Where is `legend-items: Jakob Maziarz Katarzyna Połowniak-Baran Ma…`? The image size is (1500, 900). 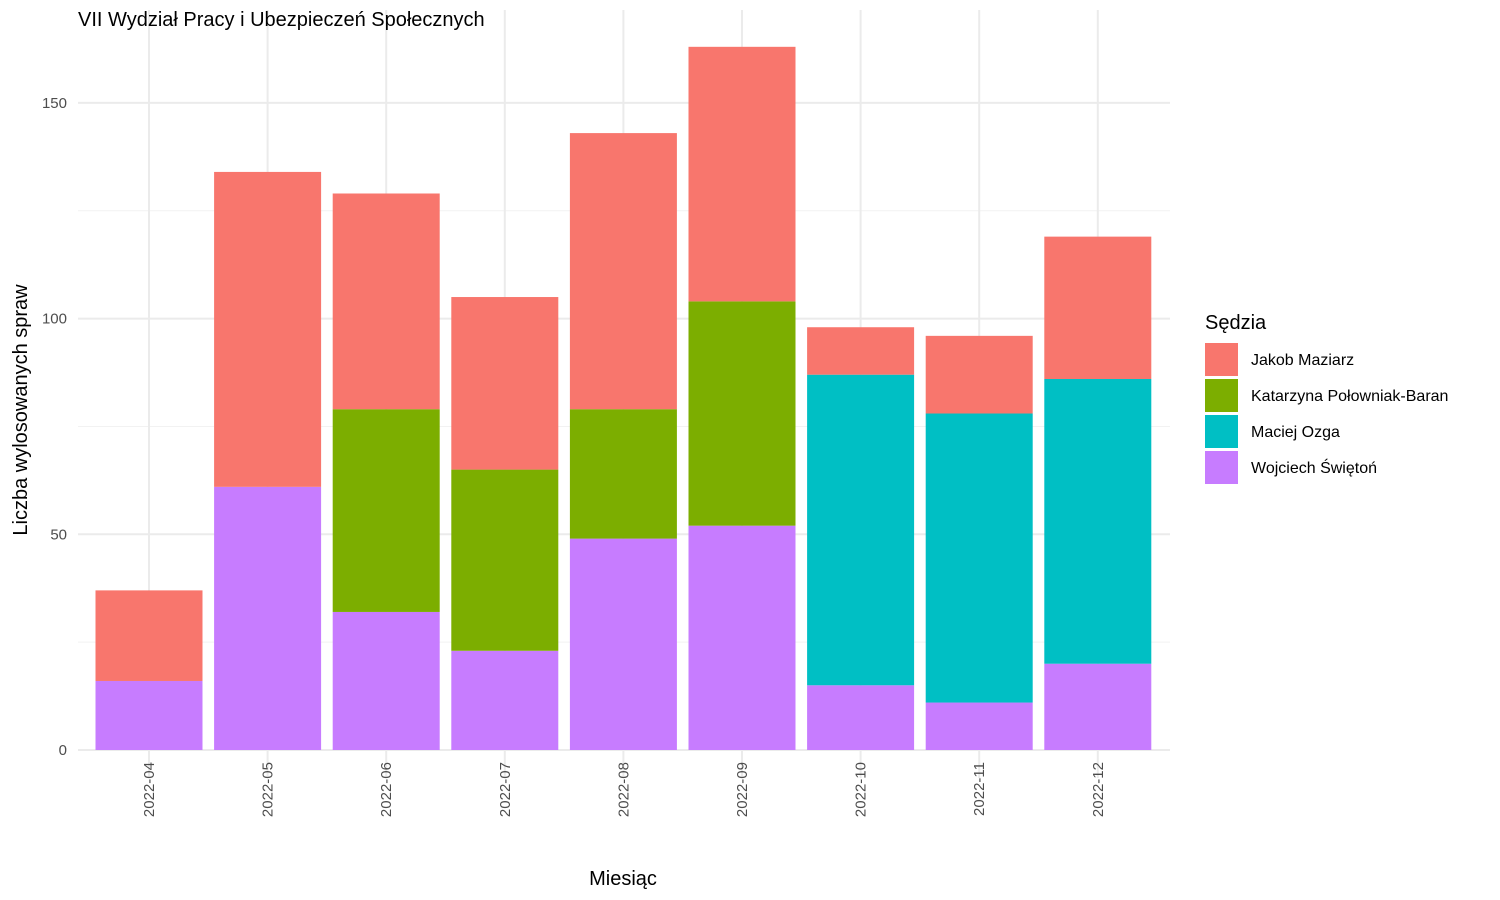 legend-items: Jakob Maziarz Katarzyna Połowniak-Baran Ma… is located at coordinates (1326, 413).